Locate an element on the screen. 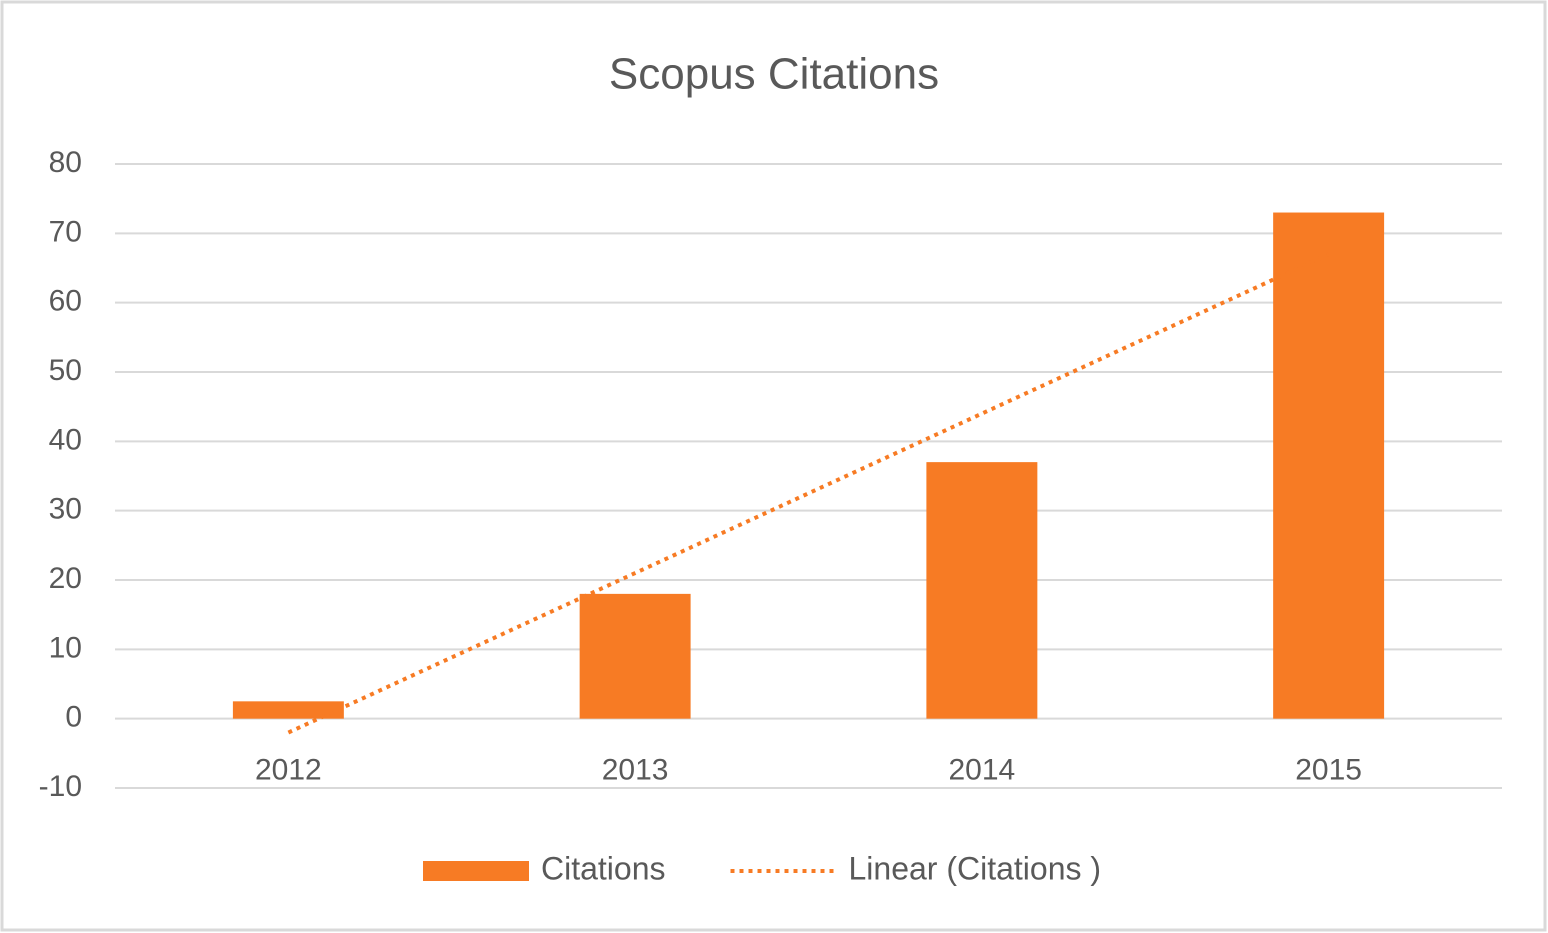 The width and height of the screenshot is (1548, 933). y-tick-label: 50 is located at coordinates (65, 370).